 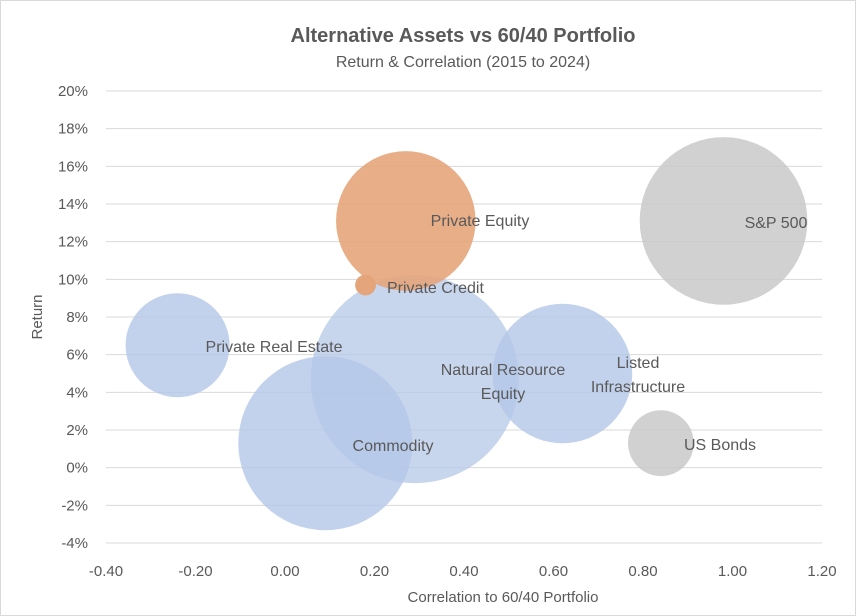 What do you see at coordinates (374, 571) in the screenshot?
I see `x-tick-label: 0.20` at bounding box center [374, 571].